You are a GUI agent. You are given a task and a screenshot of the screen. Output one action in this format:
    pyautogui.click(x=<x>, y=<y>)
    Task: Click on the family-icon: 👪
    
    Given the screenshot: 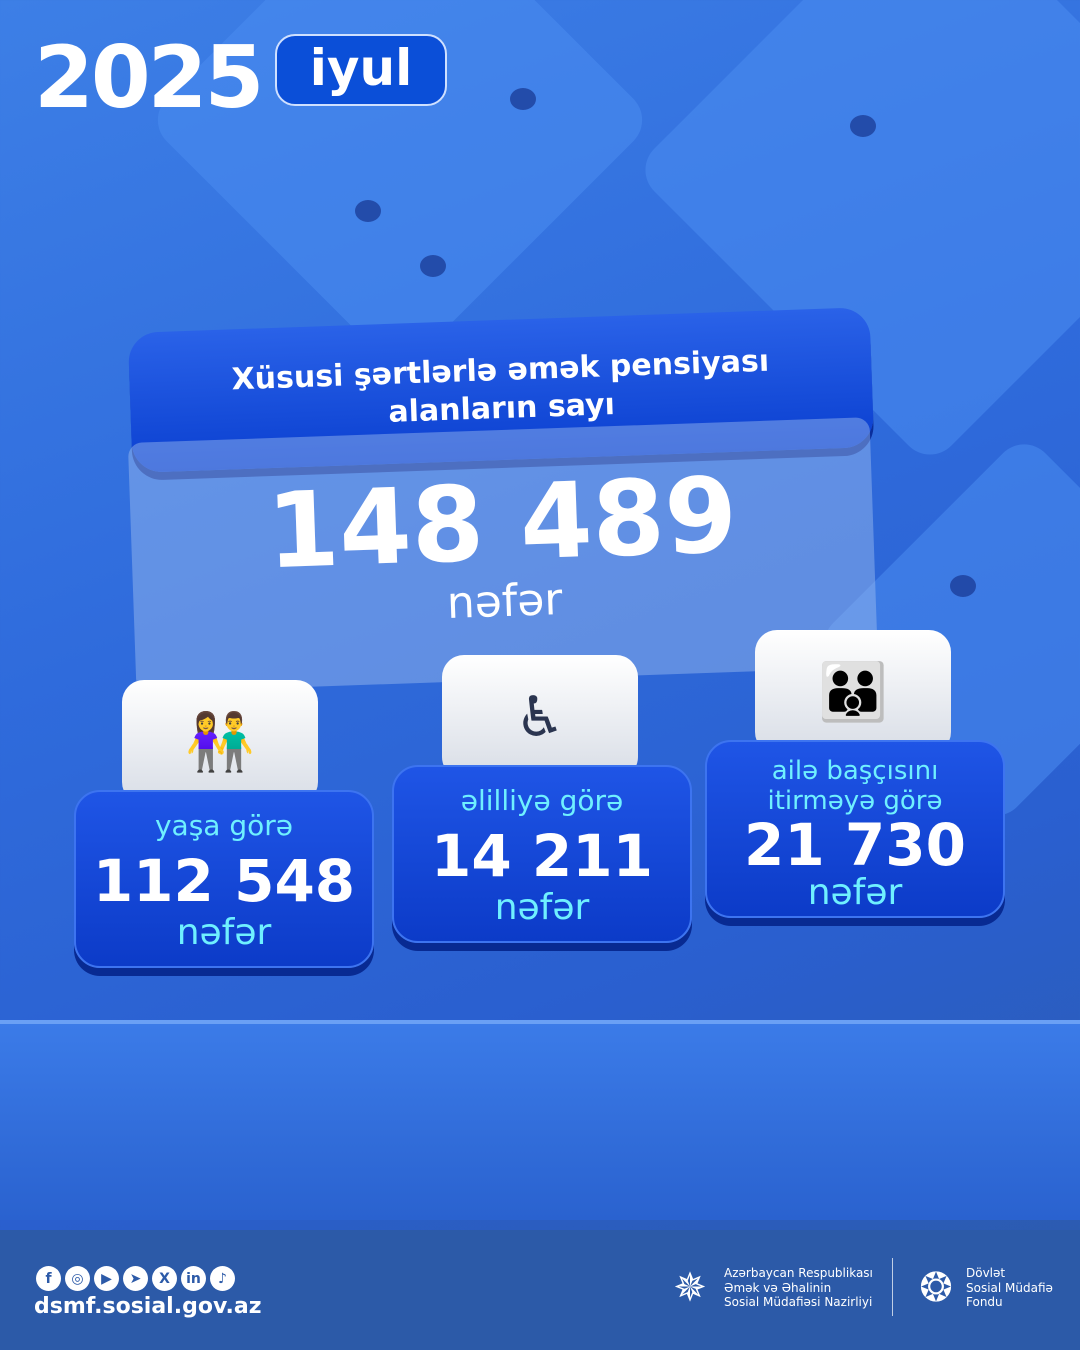 What is the action you would take?
    pyautogui.click(x=853, y=692)
    